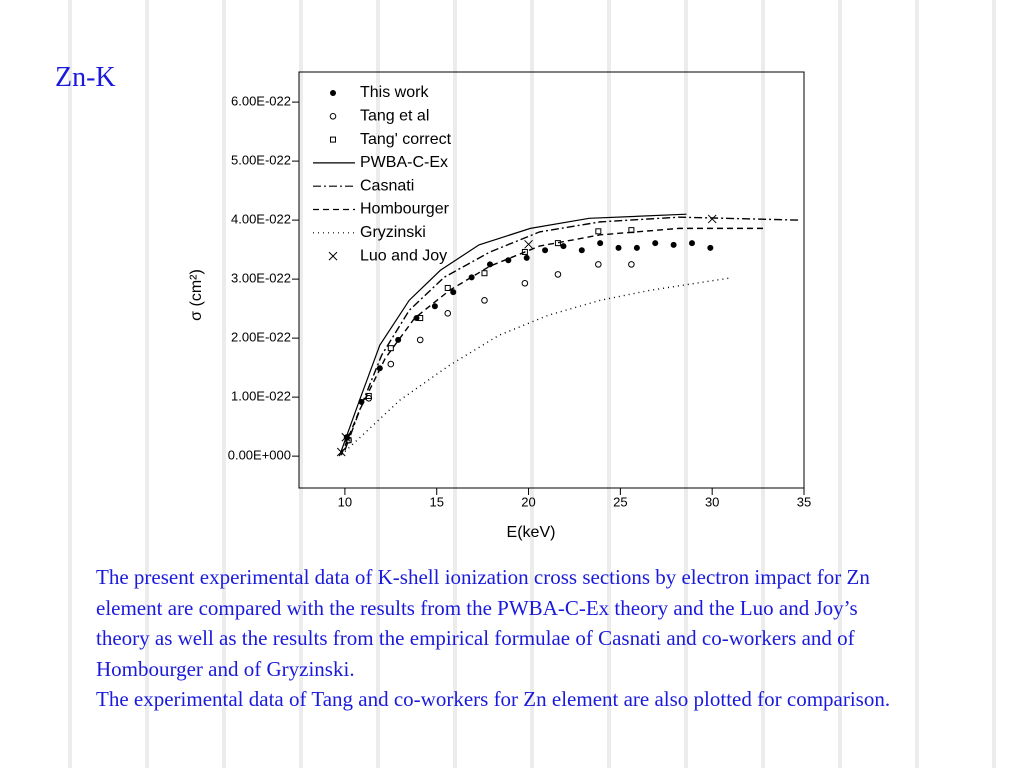 The width and height of the screenshot is (1024, 768). I want to click on legend-text: This work, so click(394, 92).